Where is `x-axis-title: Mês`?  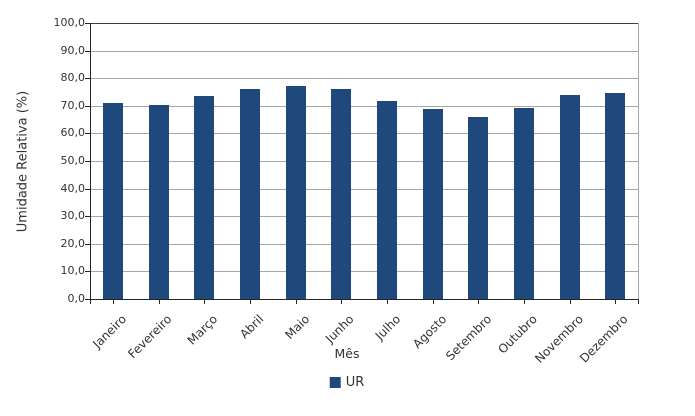
x-axis-title: Mês is located at coordinates (347, 353).